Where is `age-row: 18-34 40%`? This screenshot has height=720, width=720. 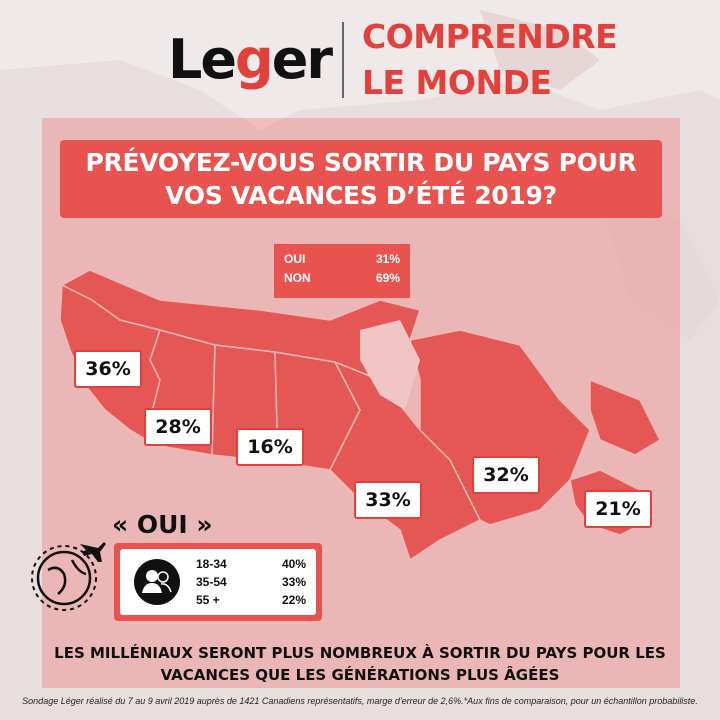
age-row: 18-34 40% is located at coordinates (251, 564).